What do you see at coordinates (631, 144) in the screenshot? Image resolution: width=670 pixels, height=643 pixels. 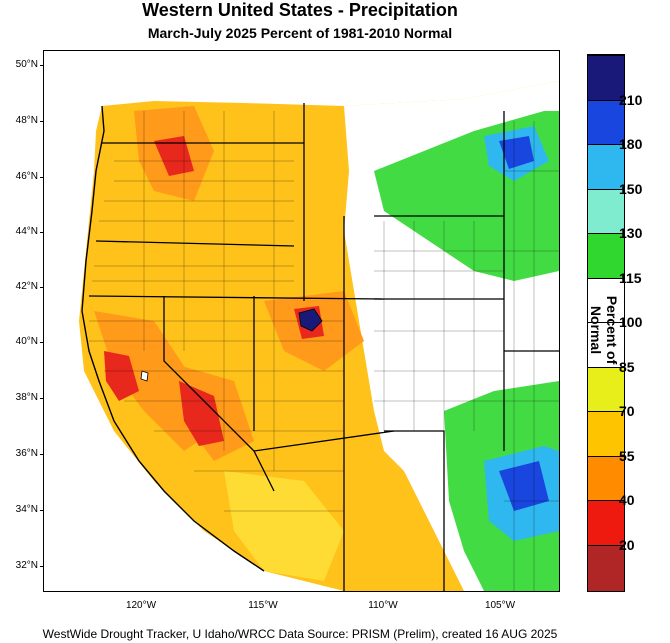 I see `colorbar-label-180: 180` at bounding box center [631, 144].